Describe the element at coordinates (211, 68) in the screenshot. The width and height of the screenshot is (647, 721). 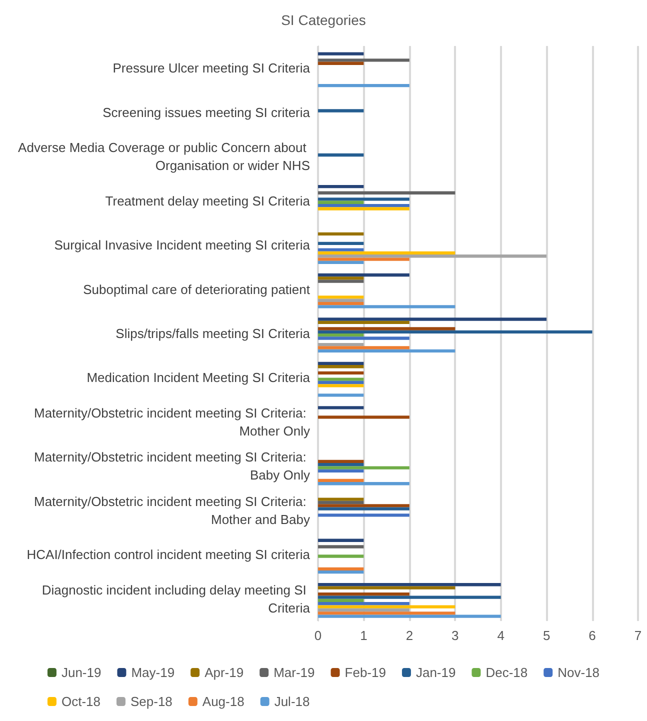
I see `y-tick-label: Pressure Ulcer meeting SI Criteria` at that location.